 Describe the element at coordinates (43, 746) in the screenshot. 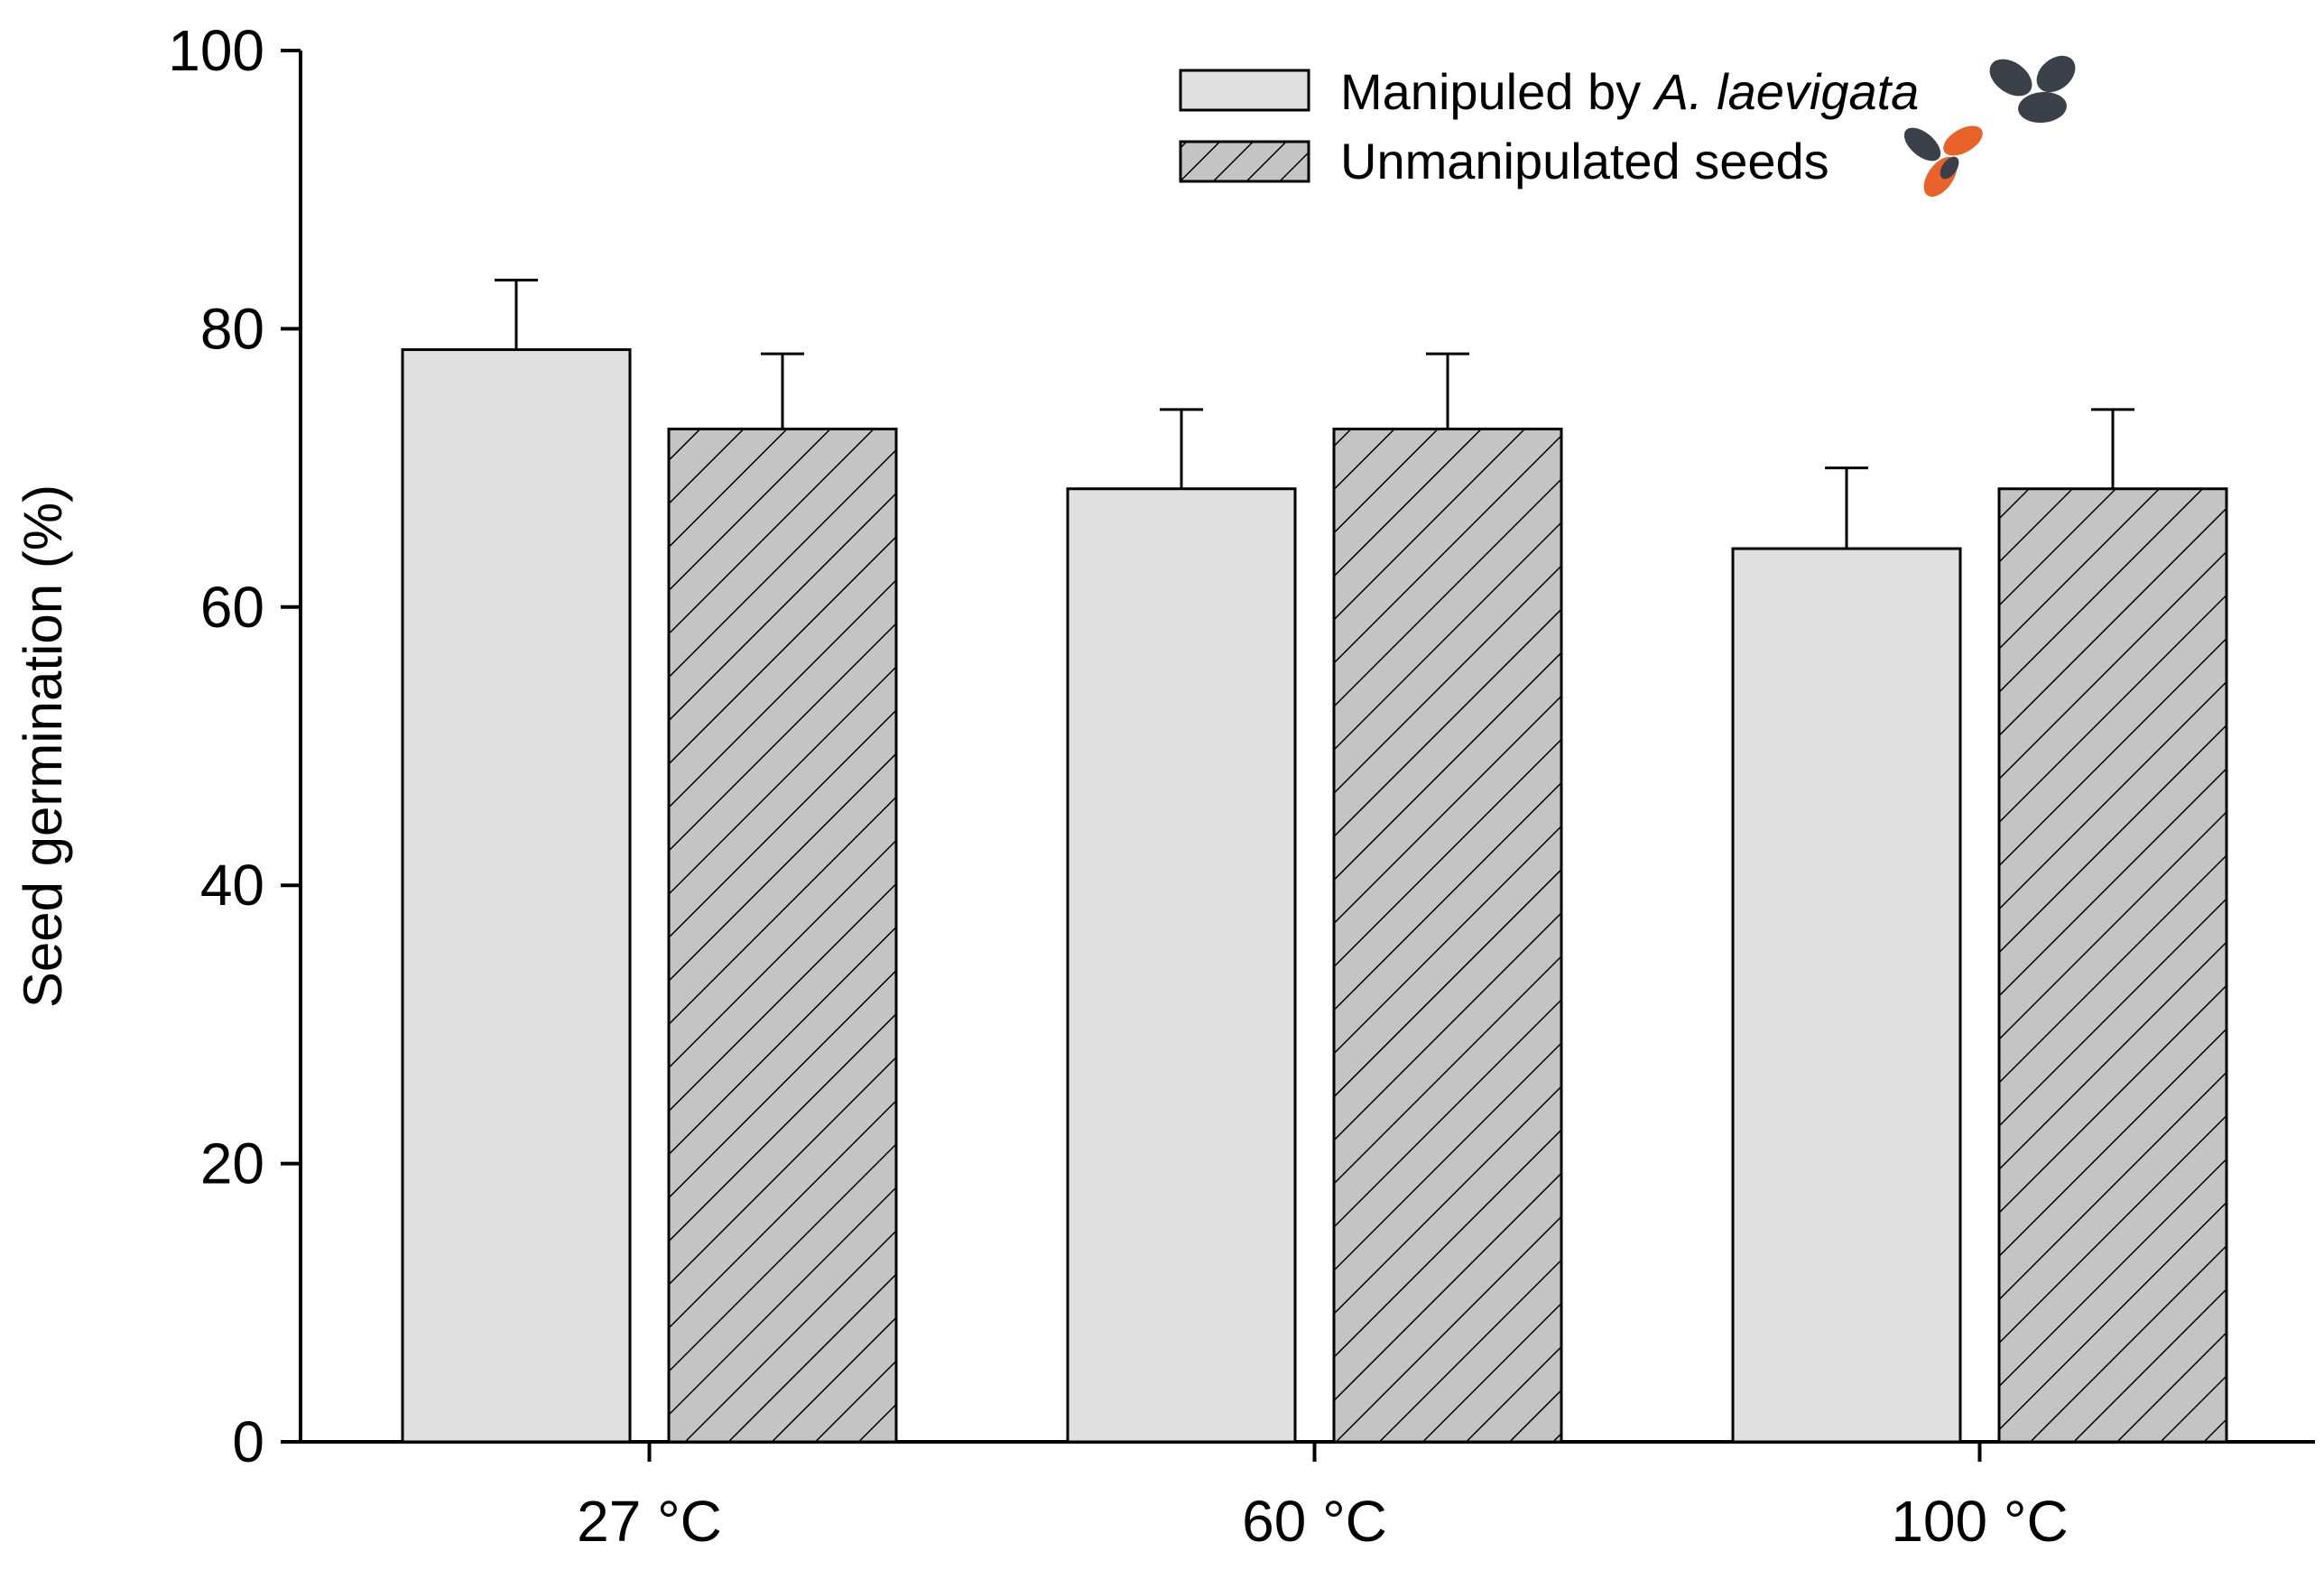

I see `y-axis-label: Seed germination (%)` at that location.